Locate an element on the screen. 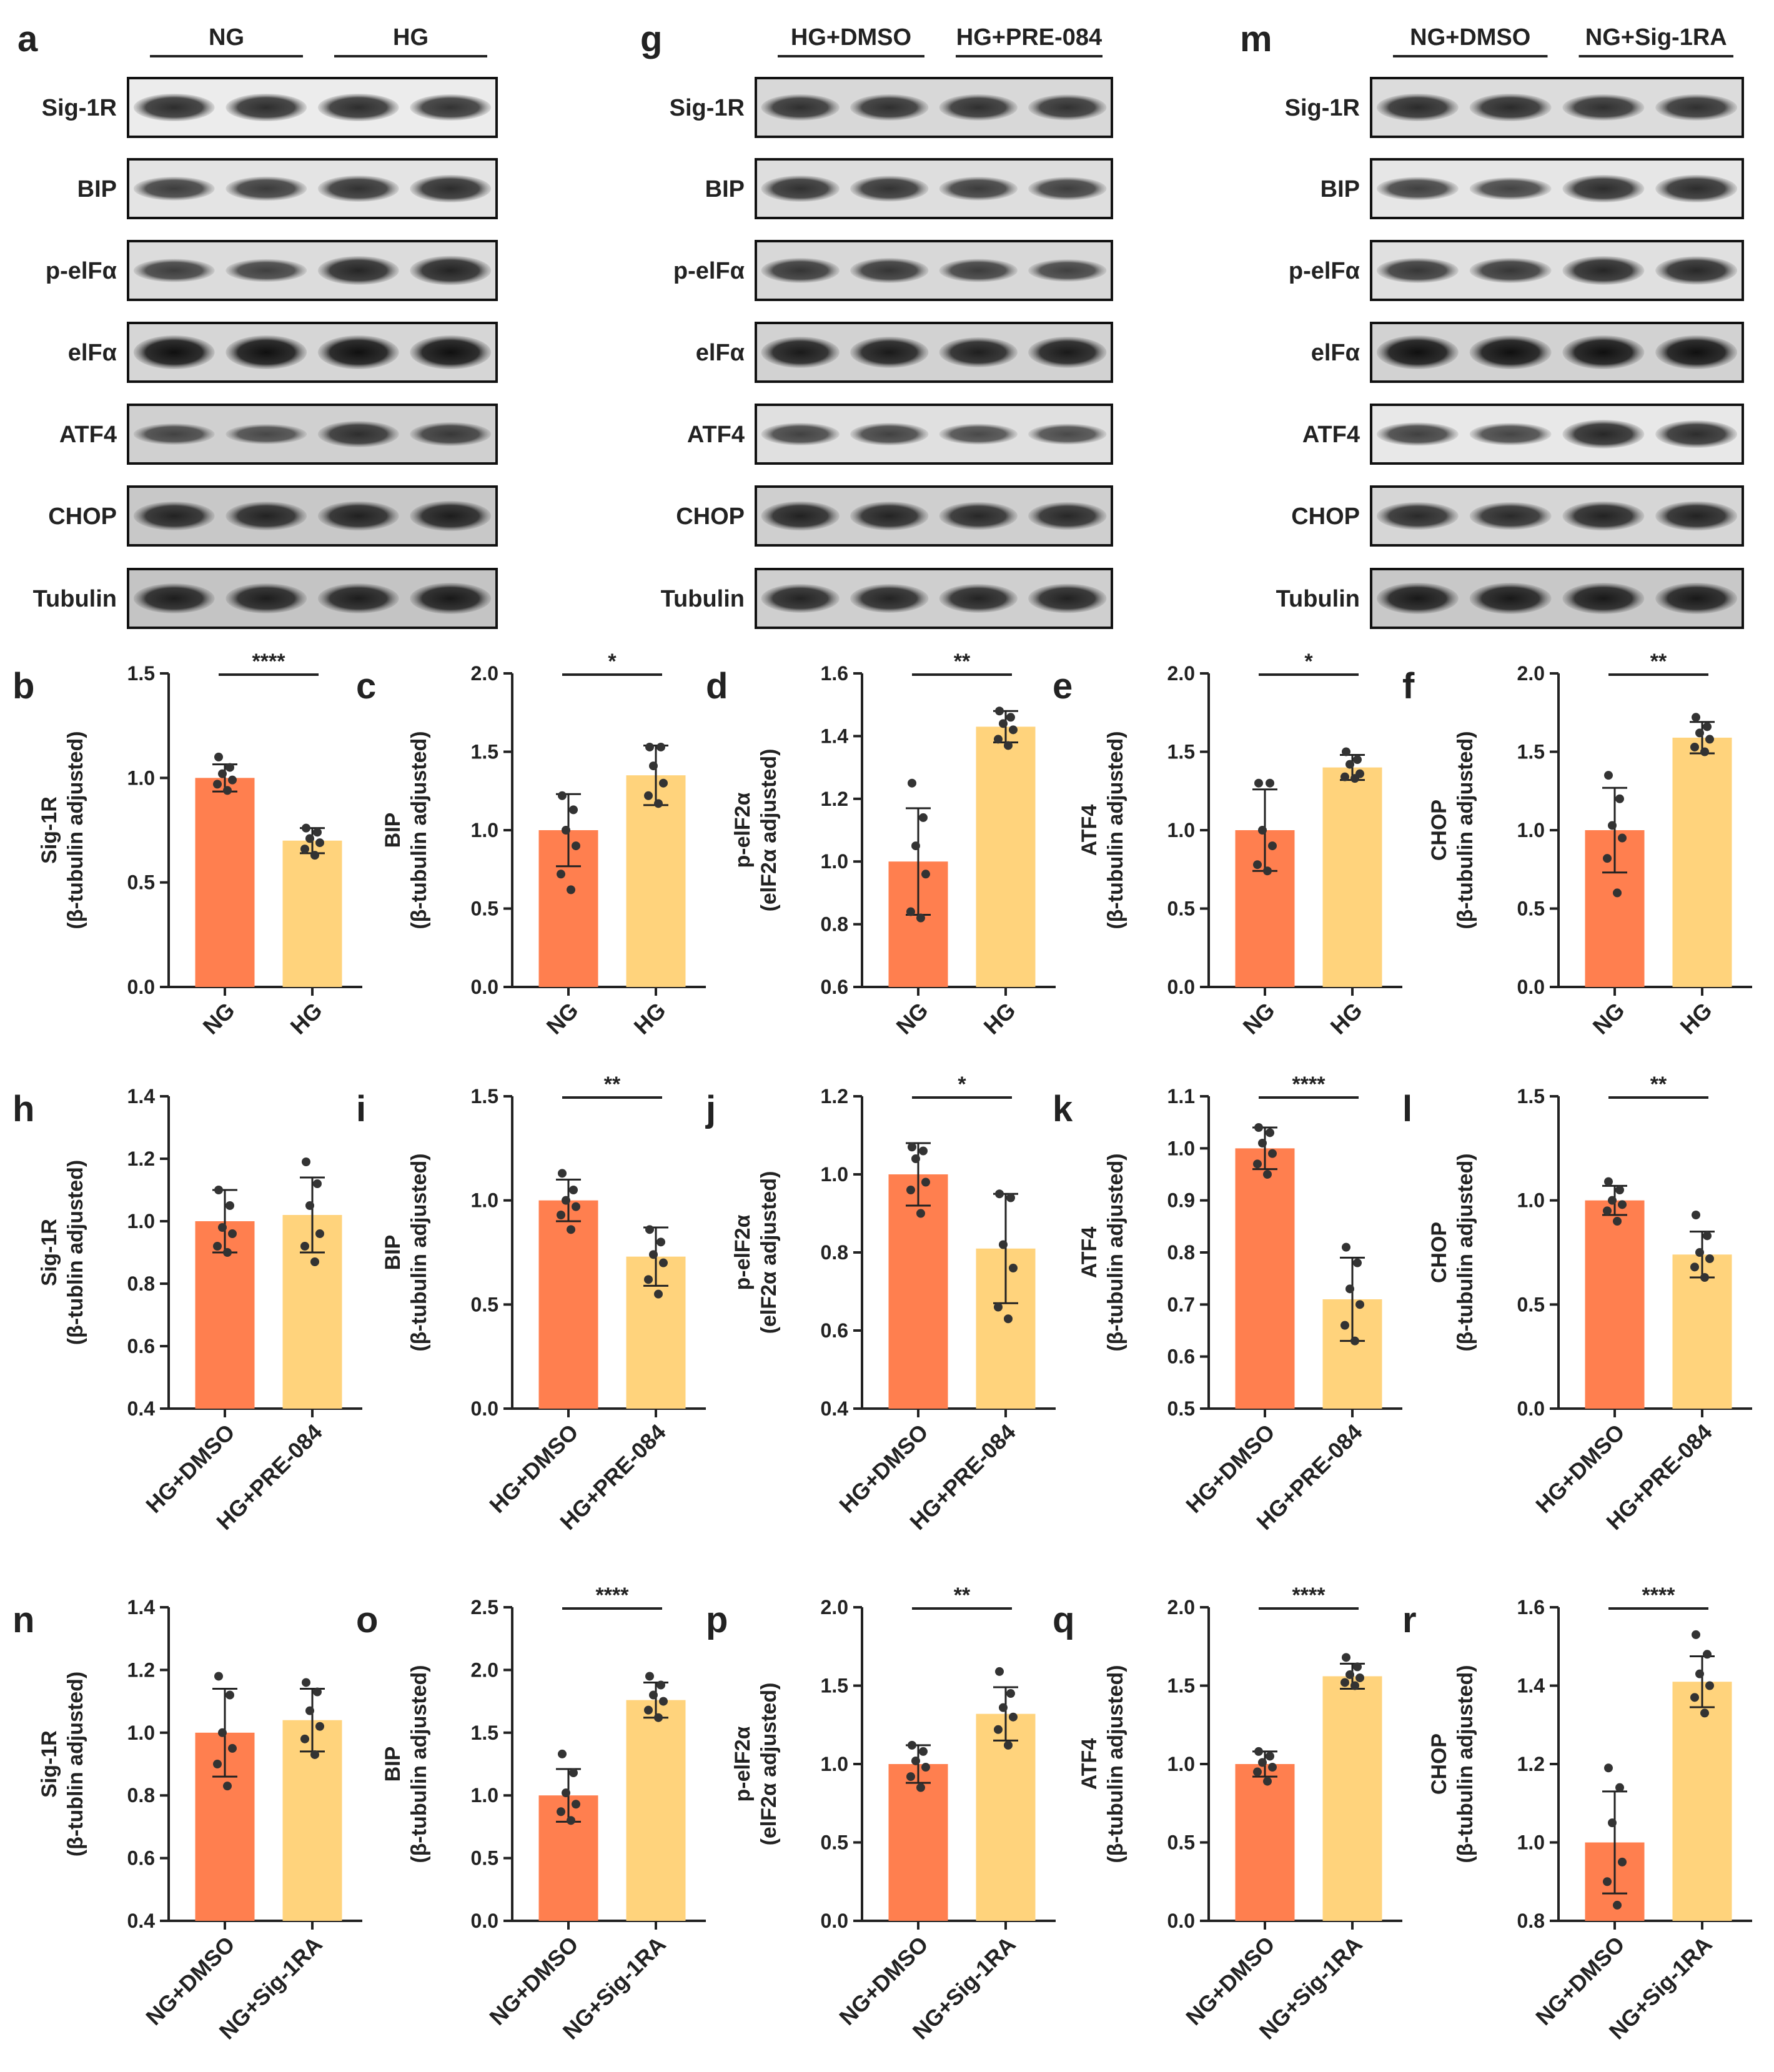 This screenshot has width=1774, height=2072. y-tick-label: 1.6 is located at coordinates (1531, 1607).